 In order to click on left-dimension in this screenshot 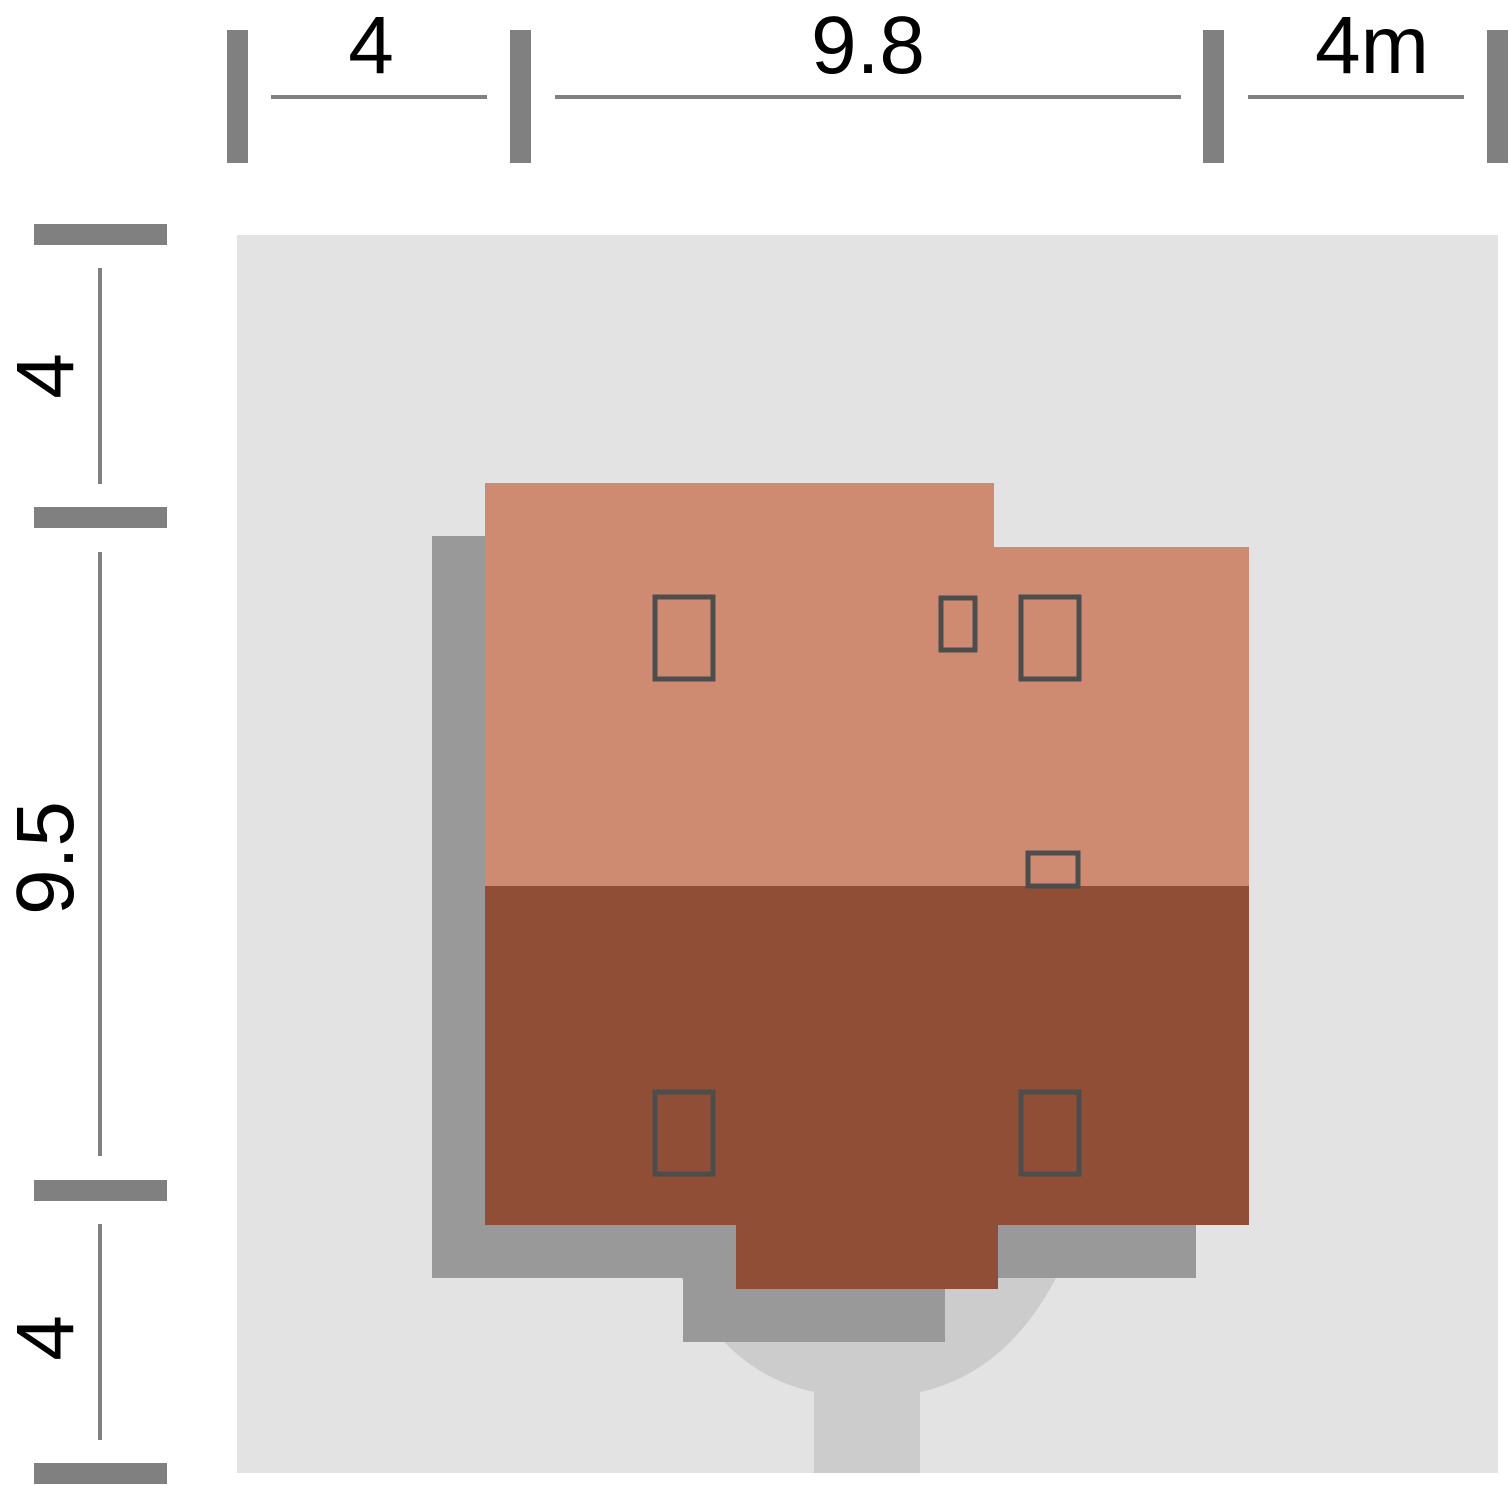, I will do `click(100, 854)`.